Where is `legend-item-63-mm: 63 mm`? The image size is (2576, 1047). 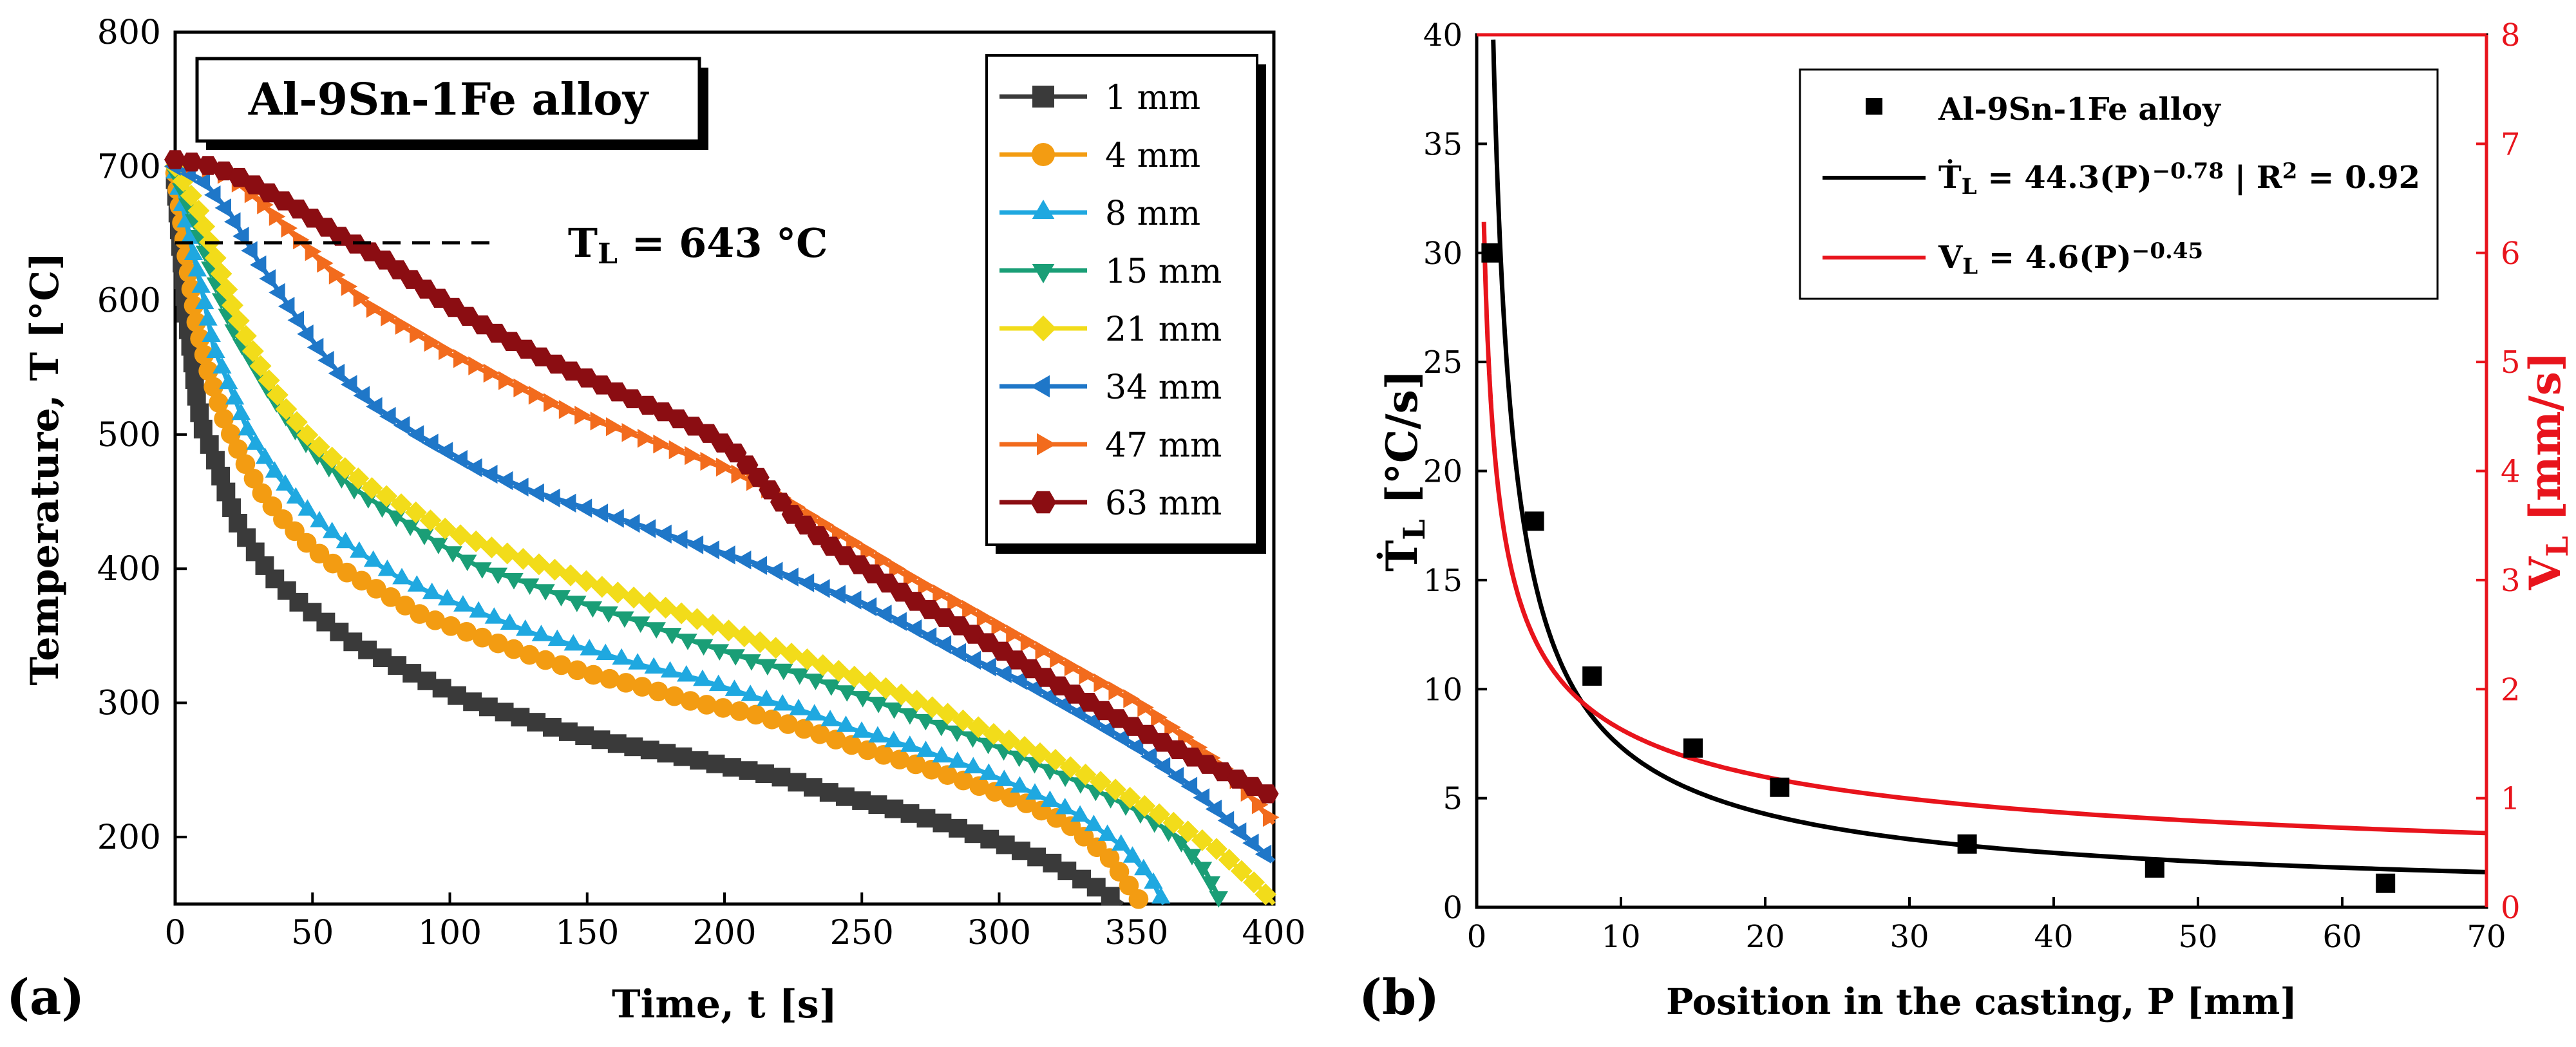
legend-item-63-mm: 63 mm is located at coordinates (1110, 503).